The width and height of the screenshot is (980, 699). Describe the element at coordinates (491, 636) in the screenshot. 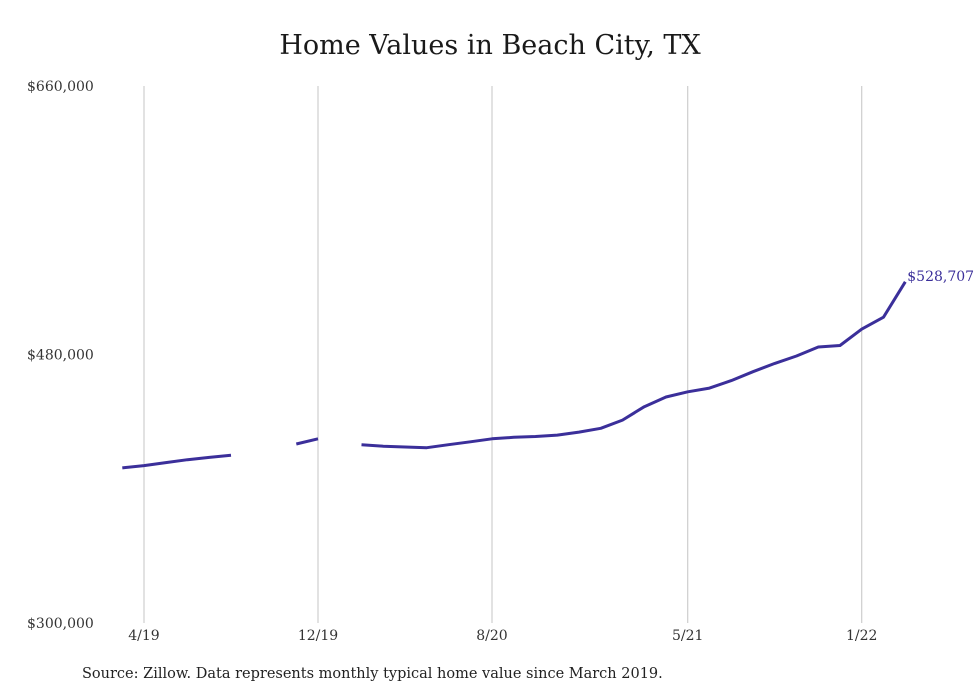

I see `x-tick-label: 8/20` at that location.